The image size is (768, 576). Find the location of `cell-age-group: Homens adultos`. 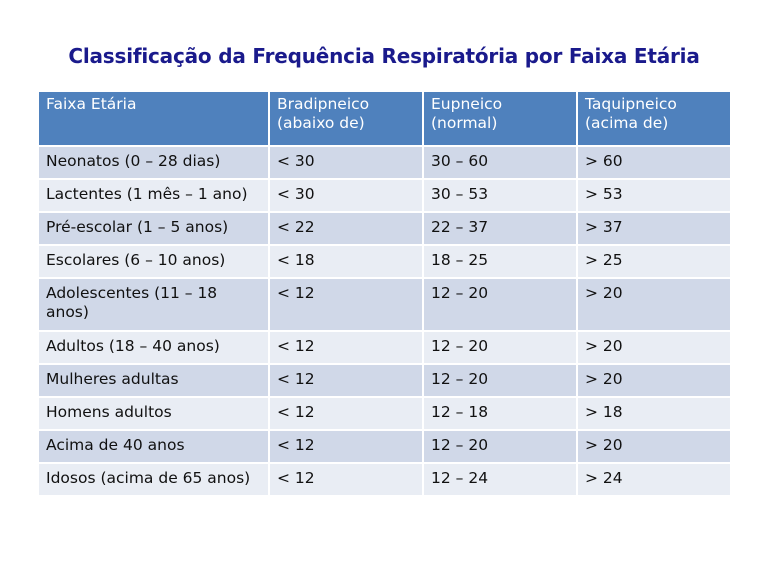

cell-age-group: Homens adultos is located at coordinates (154, 414).